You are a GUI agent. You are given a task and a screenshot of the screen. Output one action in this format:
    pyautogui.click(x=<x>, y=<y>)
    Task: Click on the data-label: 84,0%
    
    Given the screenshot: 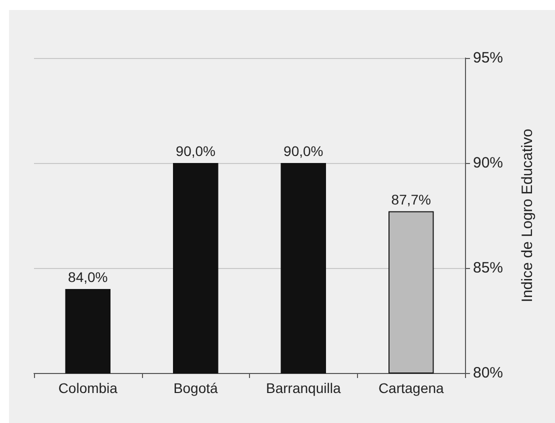 What is the action you would take?
    pyautogui.click(x=88, y=277)
    